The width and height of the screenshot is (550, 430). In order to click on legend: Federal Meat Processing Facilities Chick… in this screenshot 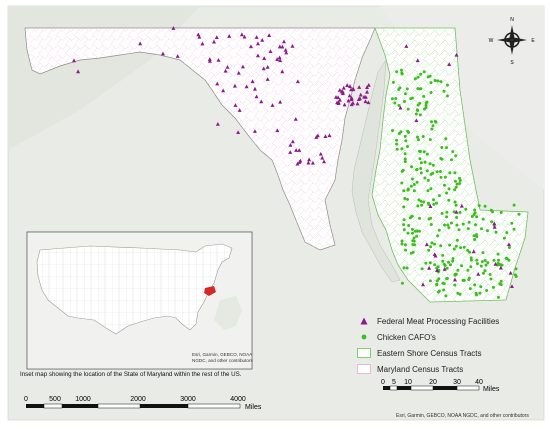, I will do `click(452, 345)`.